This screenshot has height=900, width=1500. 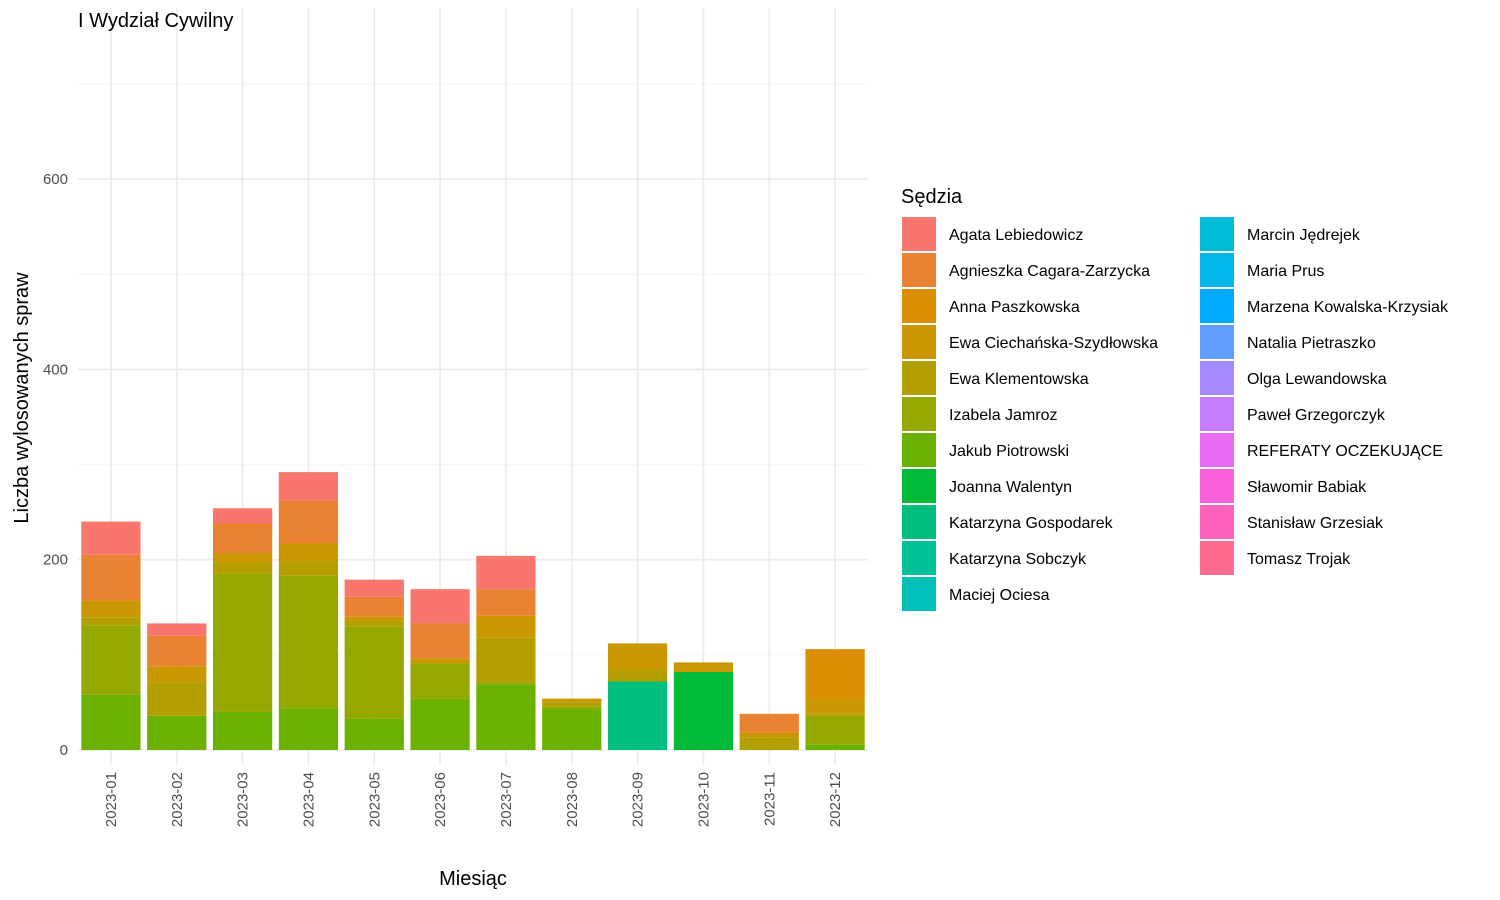 I want to click on y-tick-label: 200, so click(x=55, y=560).